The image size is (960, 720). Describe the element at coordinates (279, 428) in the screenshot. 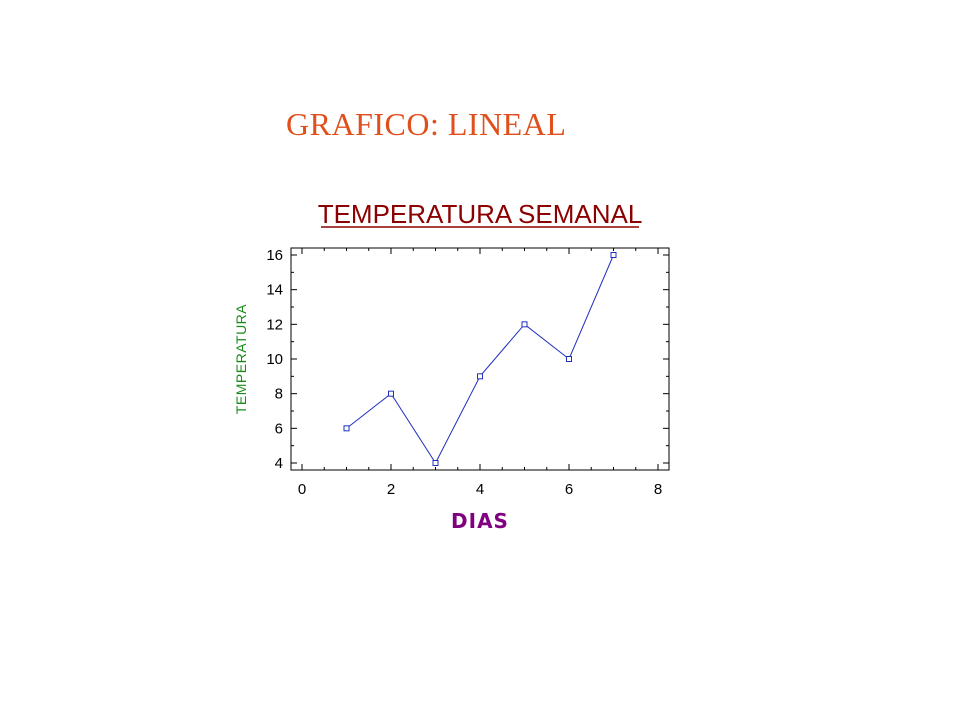

I see `y-tick-label: 6` at that location.